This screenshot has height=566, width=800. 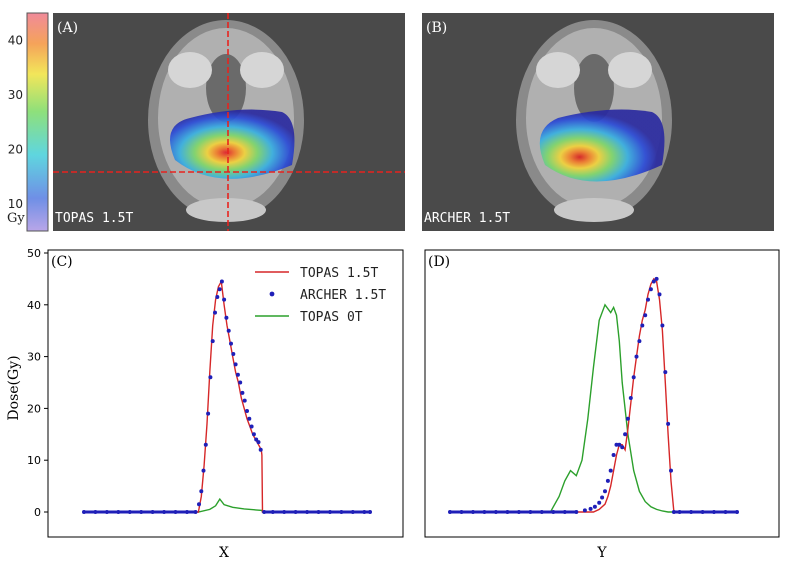 I want to click on panel-b-label: ARCHER 1.5T, so click(x=467, y=218).